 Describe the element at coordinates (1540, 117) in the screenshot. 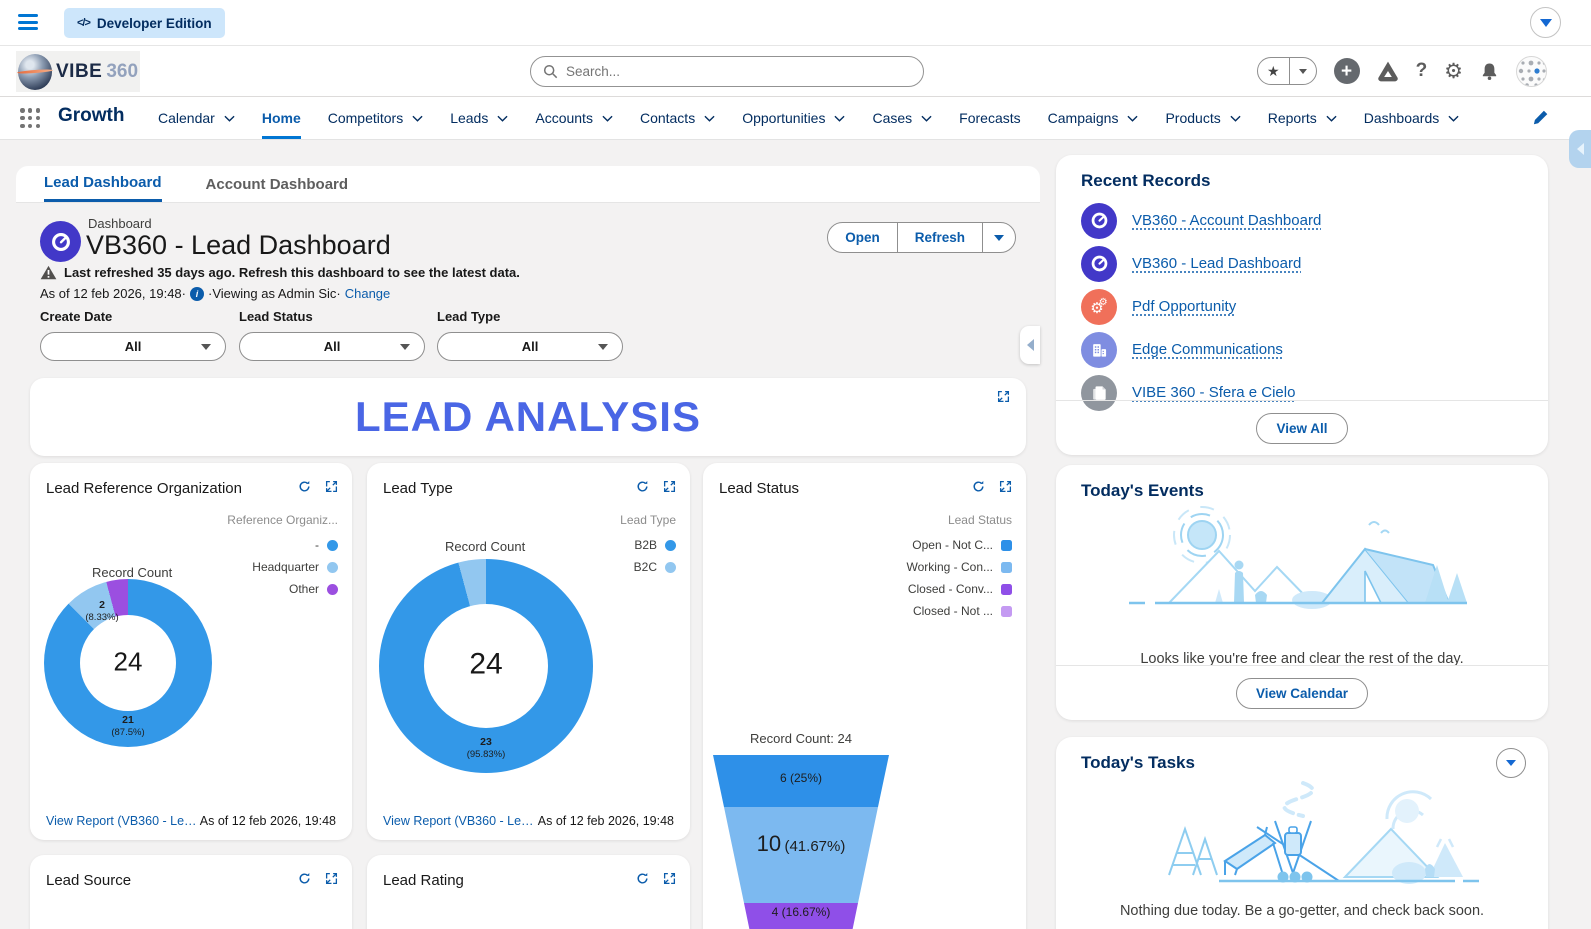

I see `edit-nav-pencil-icon` at that location.